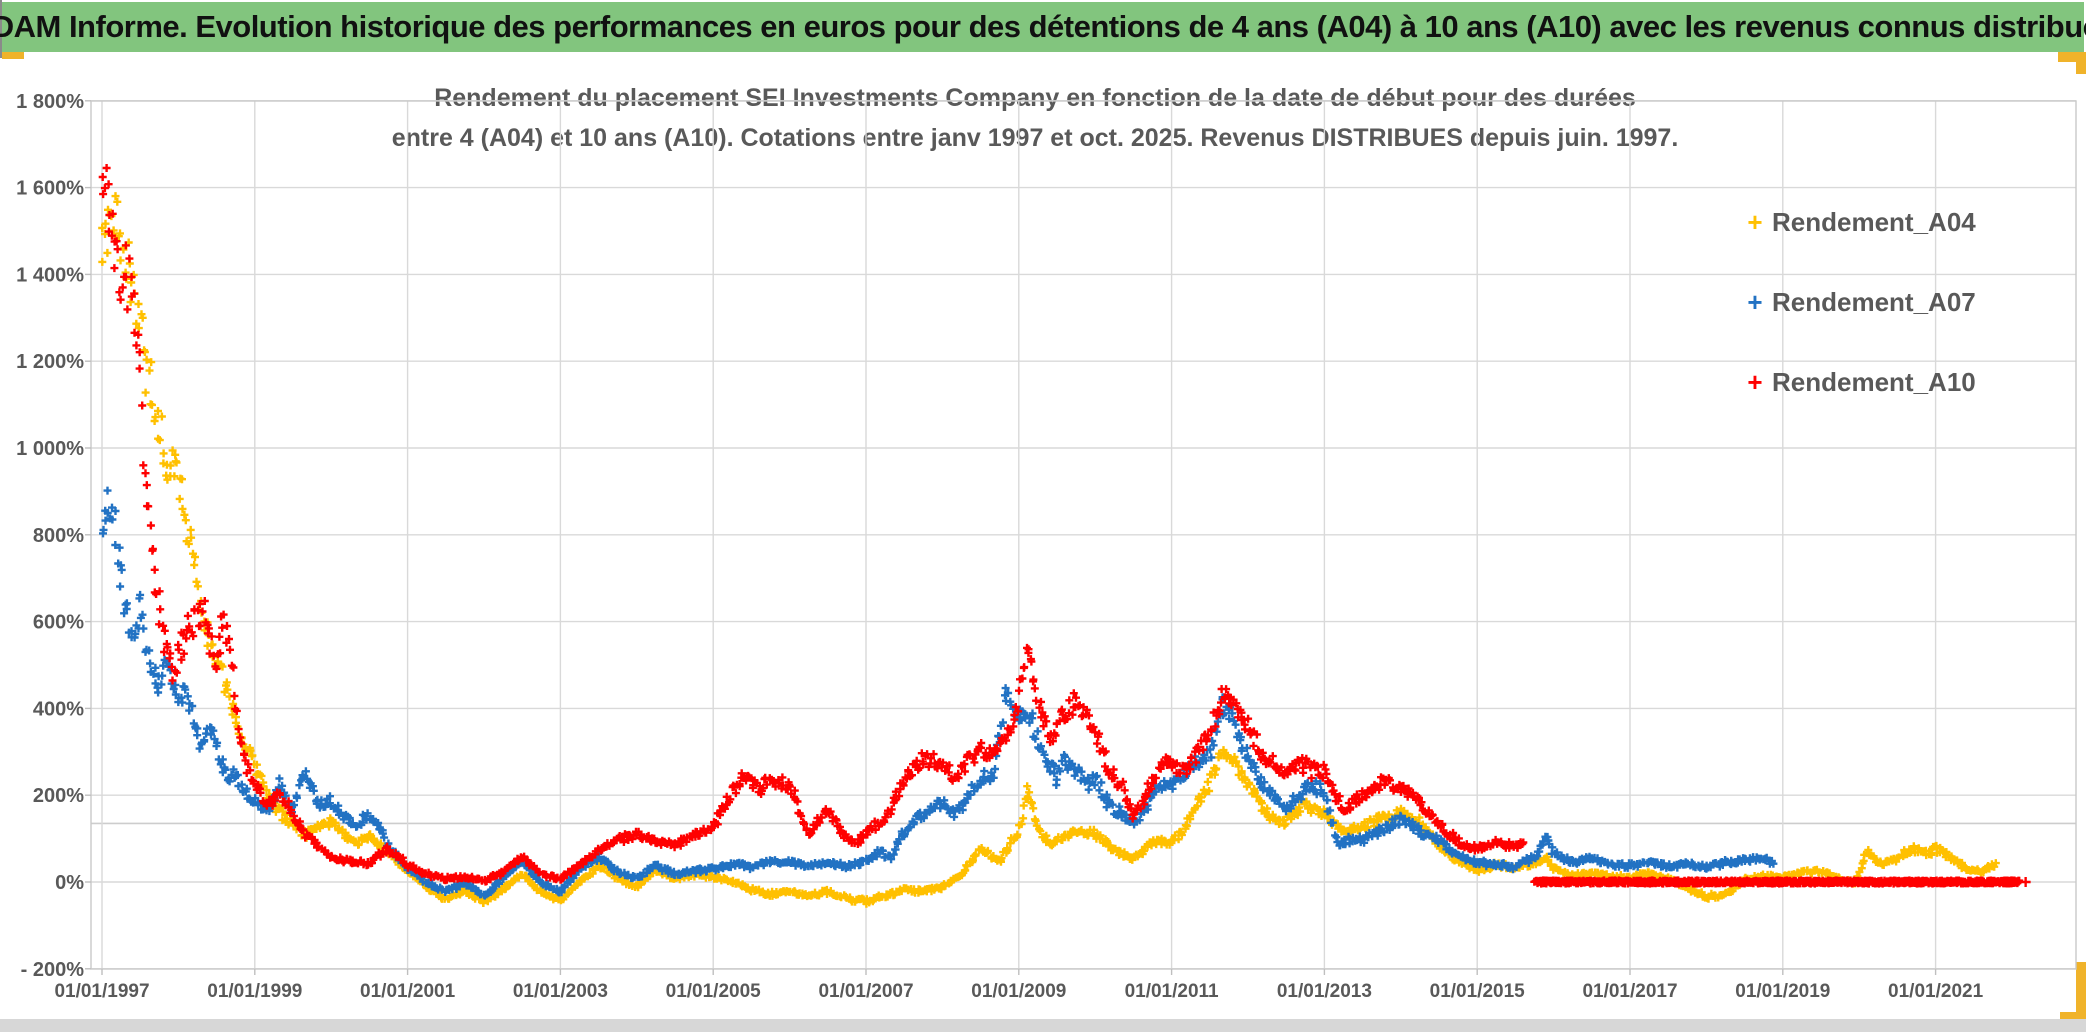  Describe the element at coordinates (1782, 991) in the screenshot. I see `x-tick-label: 01/01/2019` at that location.